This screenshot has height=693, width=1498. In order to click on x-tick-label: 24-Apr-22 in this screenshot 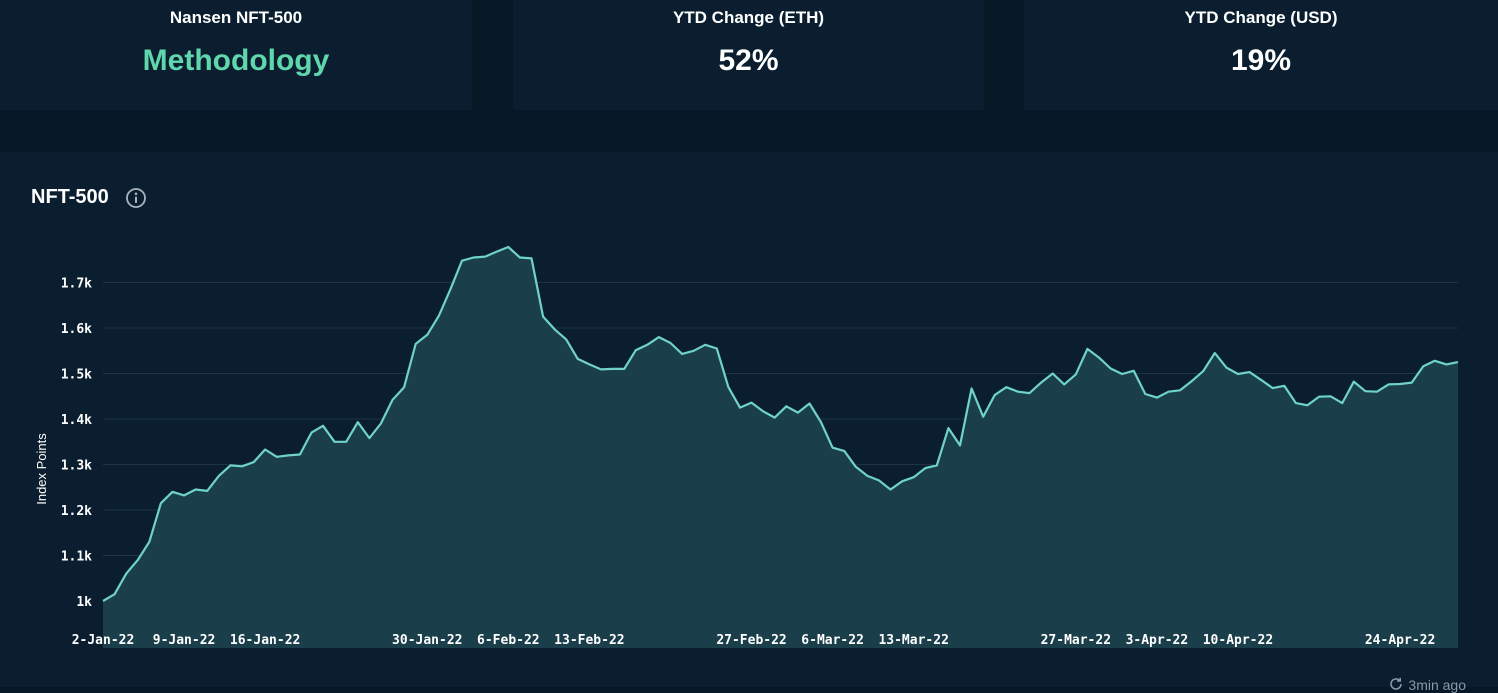, I will do `click(1400, 640)`.